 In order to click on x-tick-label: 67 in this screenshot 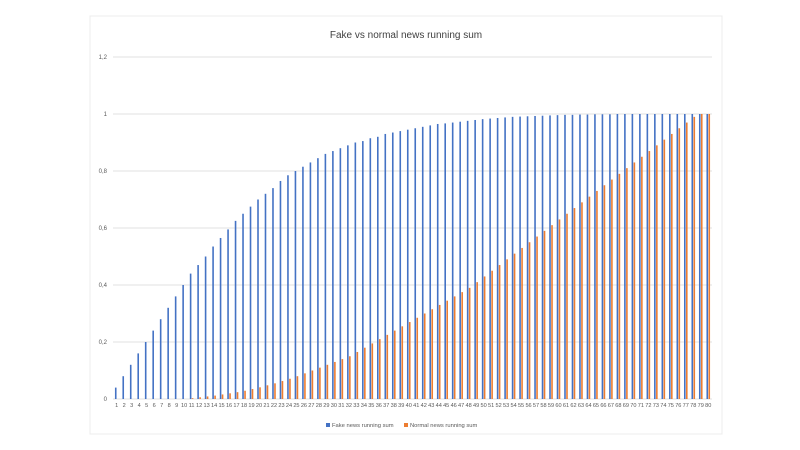, I will do `click(611, 406)`.